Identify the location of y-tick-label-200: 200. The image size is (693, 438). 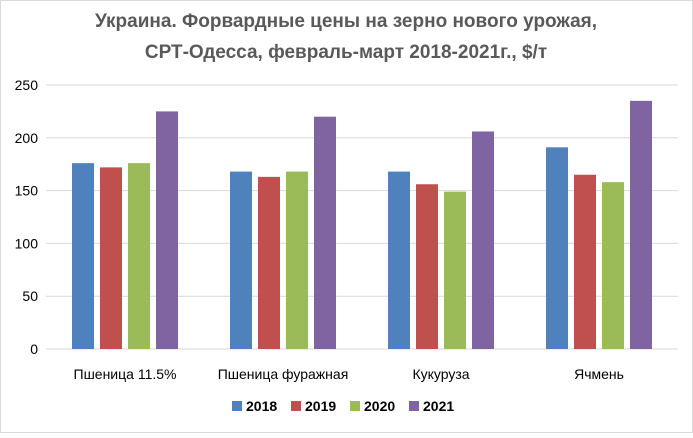
(27, 138).